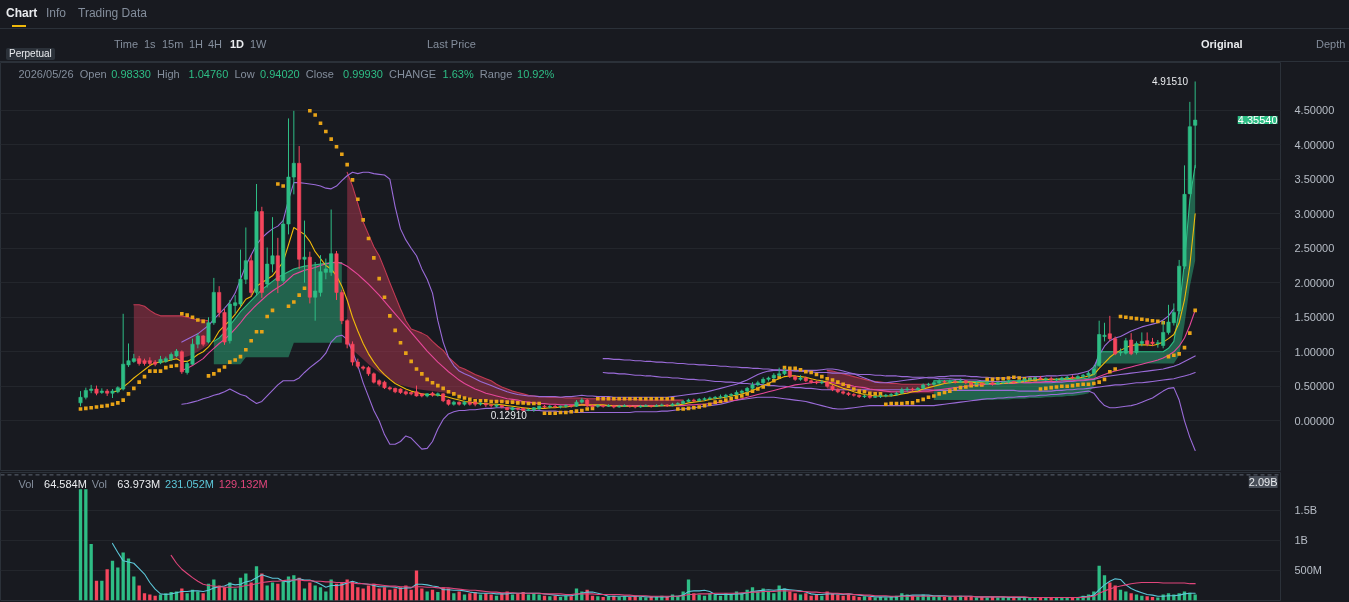 The height and width of the screenshot is (602, 1349). Describe the element at coordinates (458, 73) in the screenshot. I see `annotation: 1.63%` at that location.